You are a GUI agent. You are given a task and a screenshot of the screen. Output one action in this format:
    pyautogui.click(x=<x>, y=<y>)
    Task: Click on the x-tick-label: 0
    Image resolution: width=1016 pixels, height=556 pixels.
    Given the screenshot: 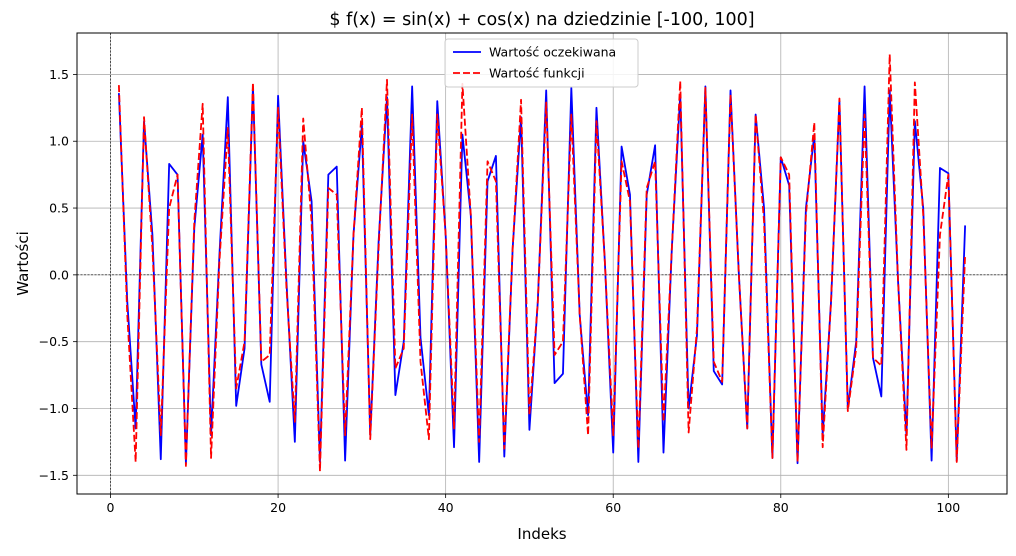 What is the action you would take?
    pyautogui.click(x=111, y=507)
    